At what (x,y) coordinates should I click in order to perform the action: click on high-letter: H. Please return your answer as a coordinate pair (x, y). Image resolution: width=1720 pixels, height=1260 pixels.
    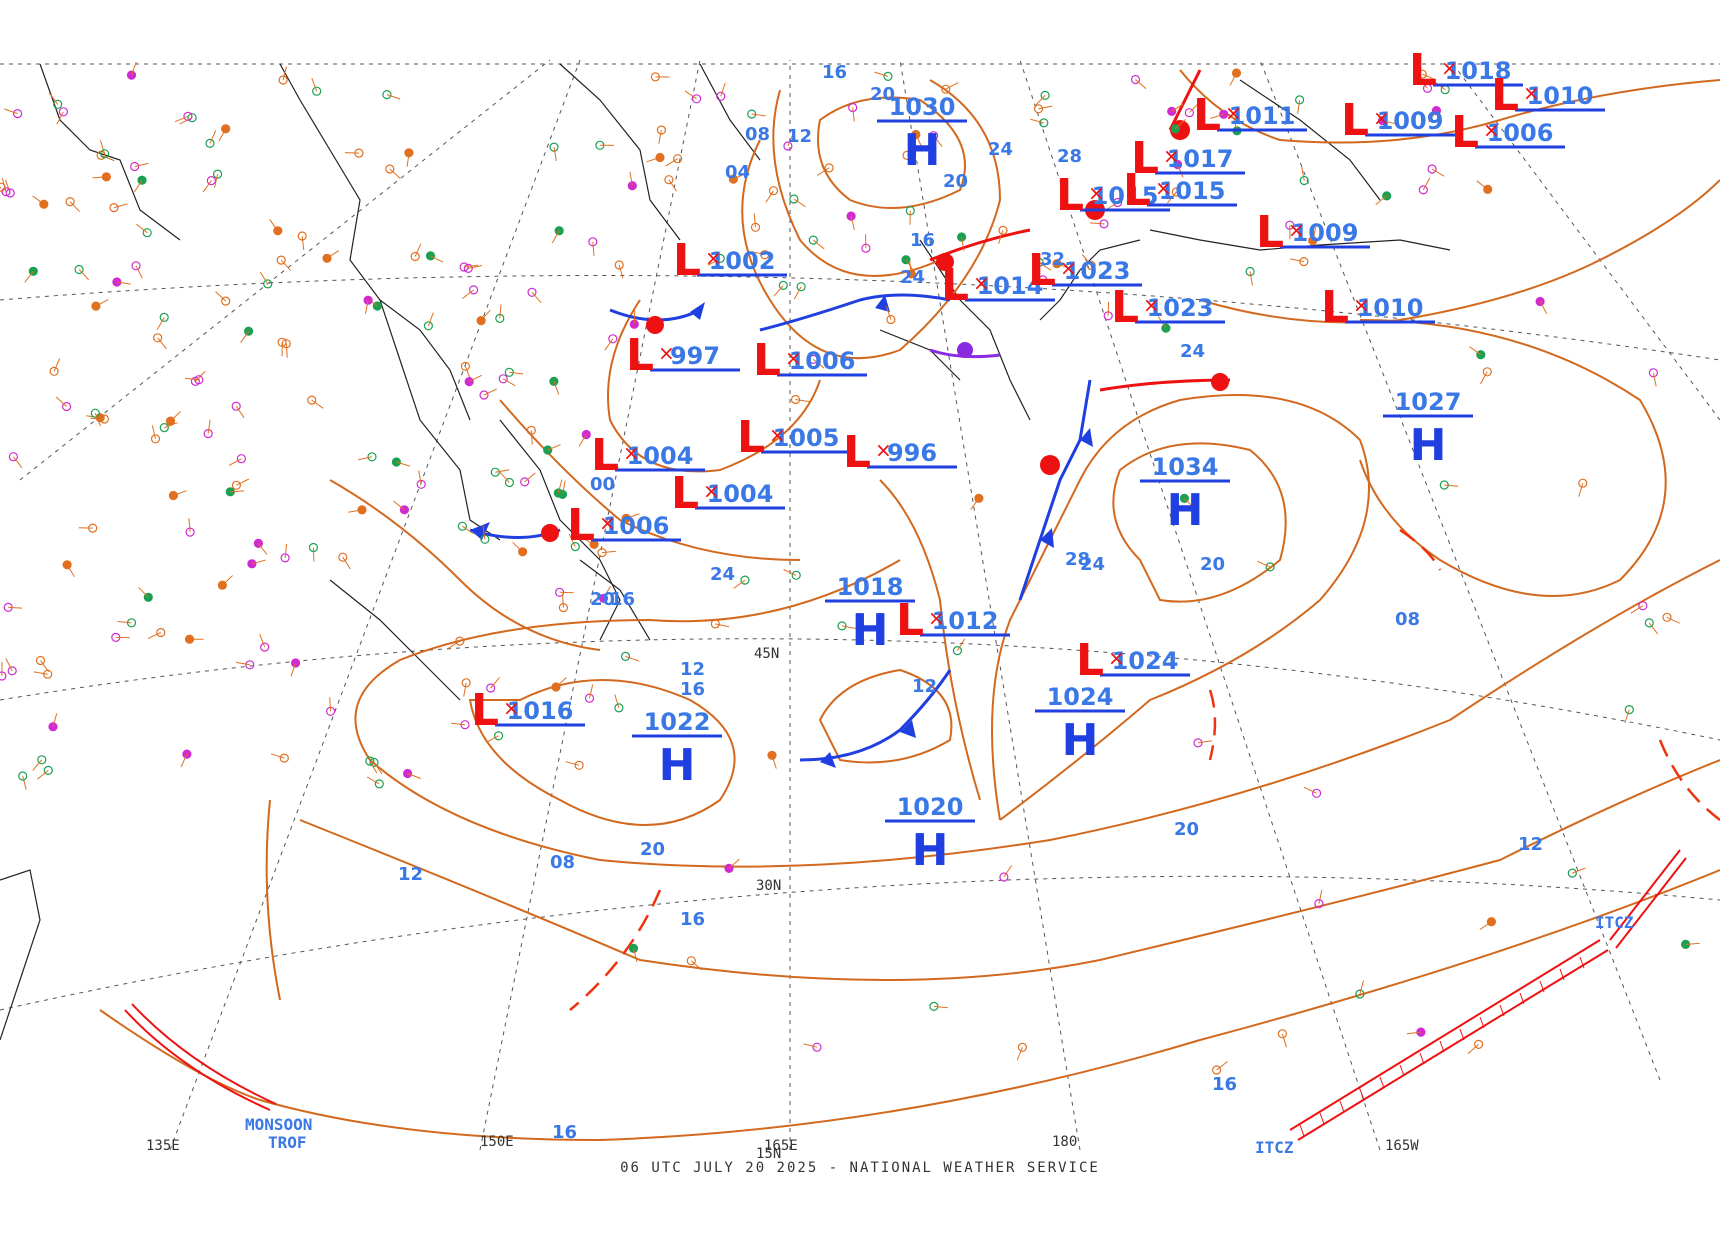
    Looking at the image, I should click on (930, 850).